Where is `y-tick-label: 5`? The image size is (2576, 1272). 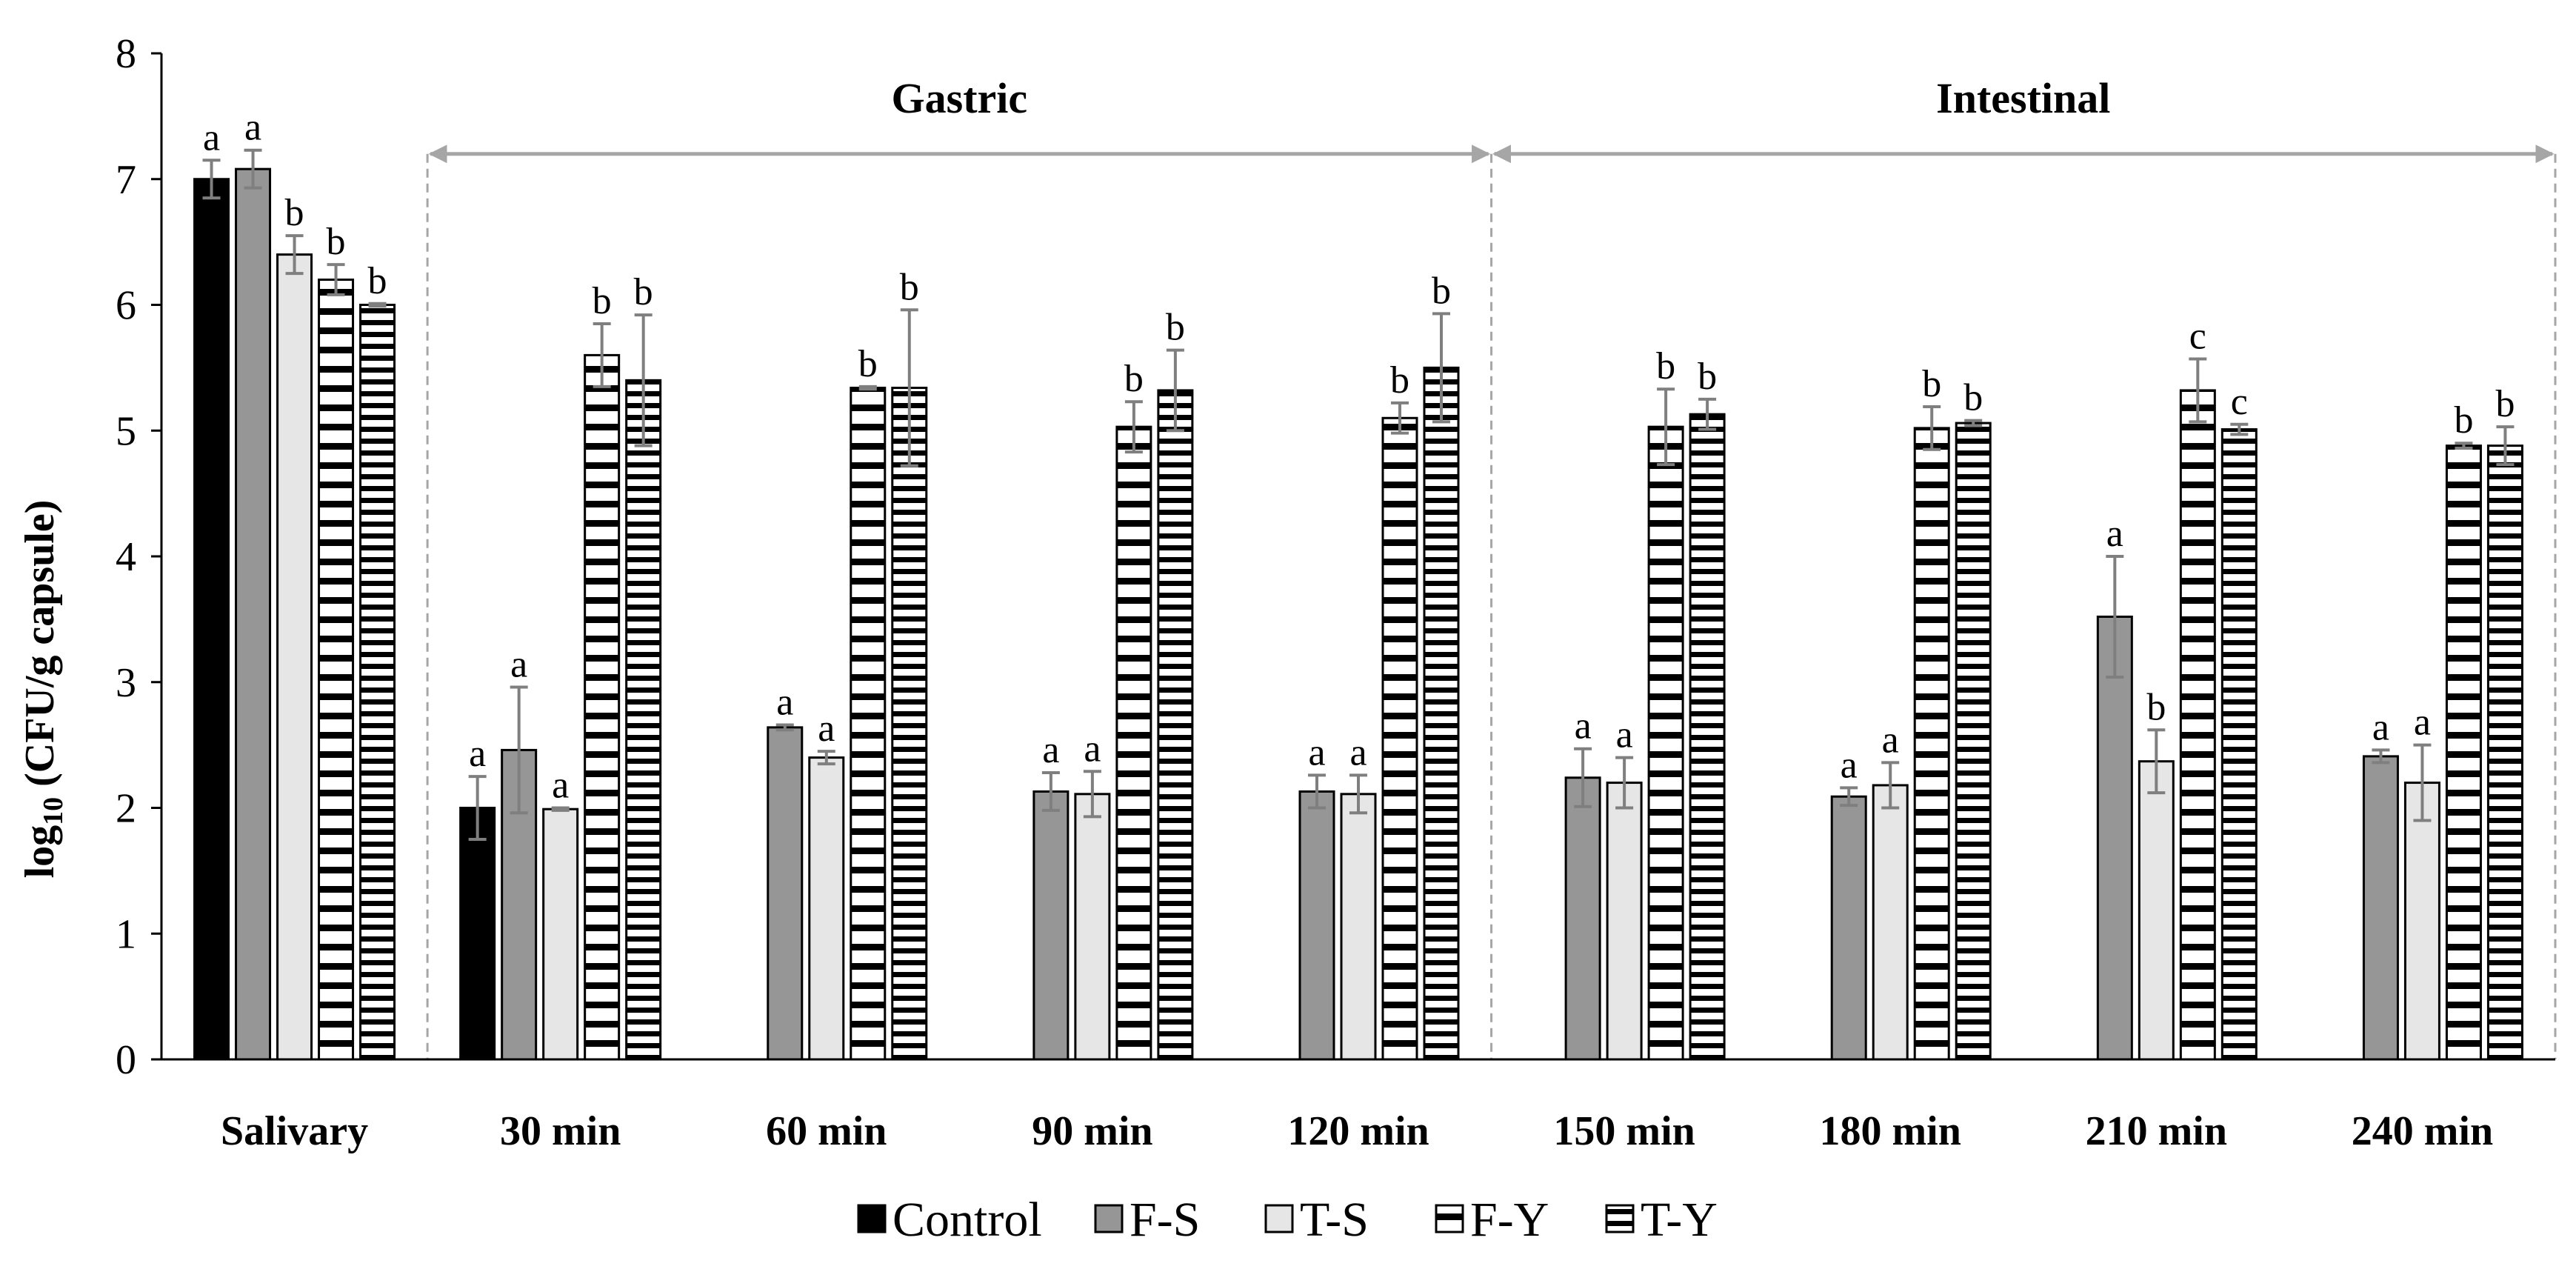
y-tick-label: 5 is located at coordinates (126, 431).